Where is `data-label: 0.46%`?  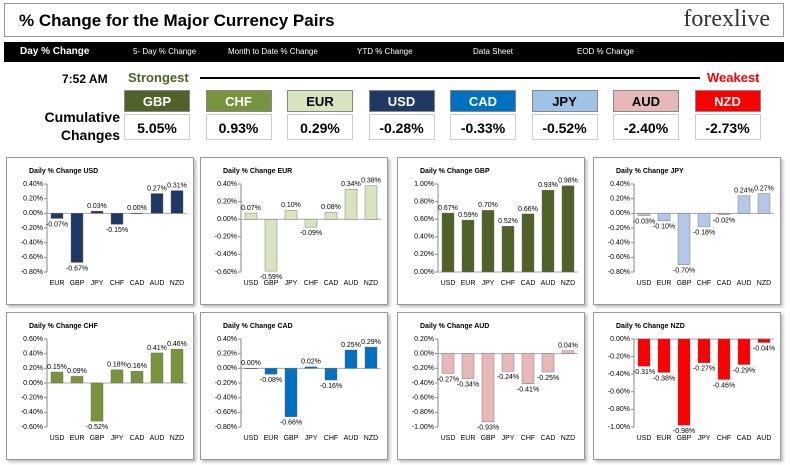
data-label: 0.46% is located at coordinates (177, 344).